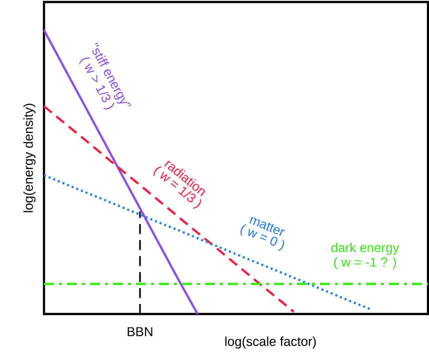 The height and width of the screenshot is (361, 429). I want to click on x-axis-title: log(scale factor), so click(270, 342).